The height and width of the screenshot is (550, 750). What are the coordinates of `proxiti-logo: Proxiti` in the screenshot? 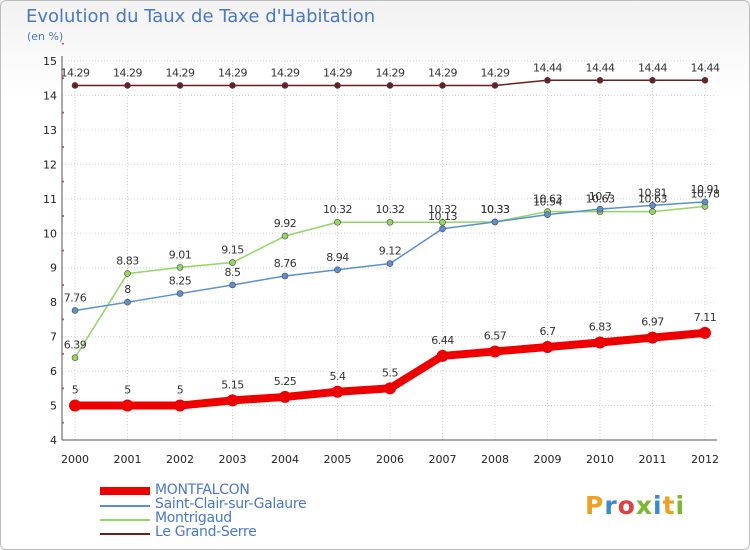 It's located at (635, 505).